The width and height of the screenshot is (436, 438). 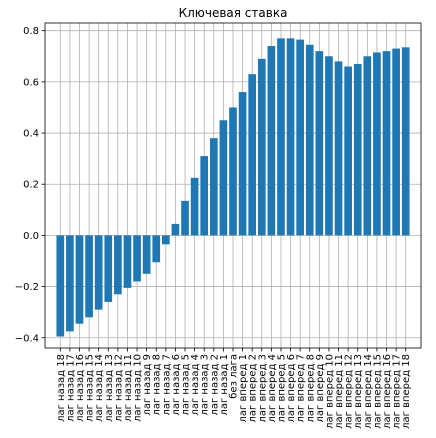 I want to click on x-tick-label: лаг назад 18, so click(x=61, y=388).